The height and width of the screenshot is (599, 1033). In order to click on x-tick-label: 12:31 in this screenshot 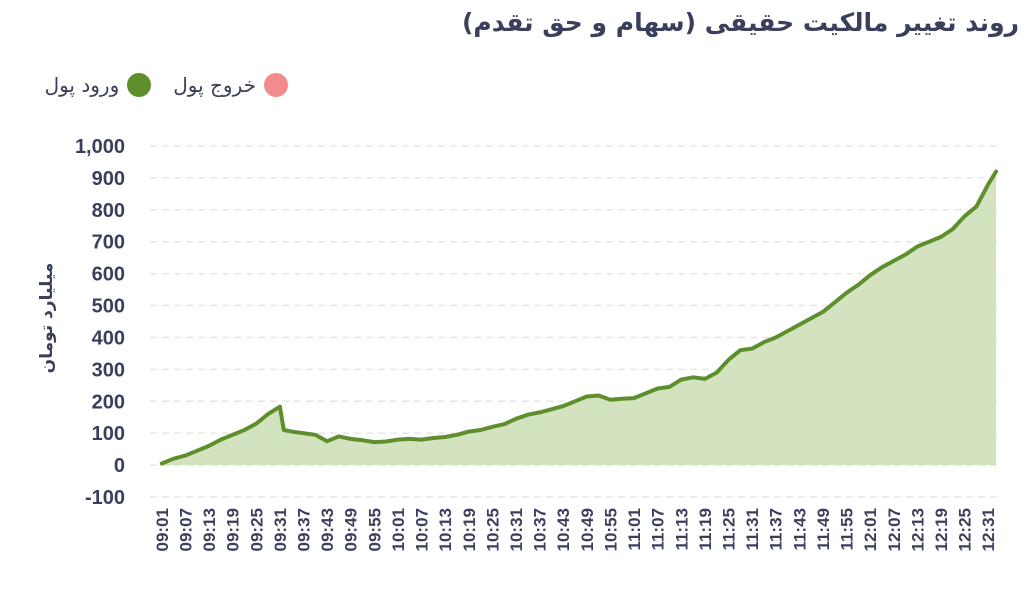, I will do `click(988, 529)`.